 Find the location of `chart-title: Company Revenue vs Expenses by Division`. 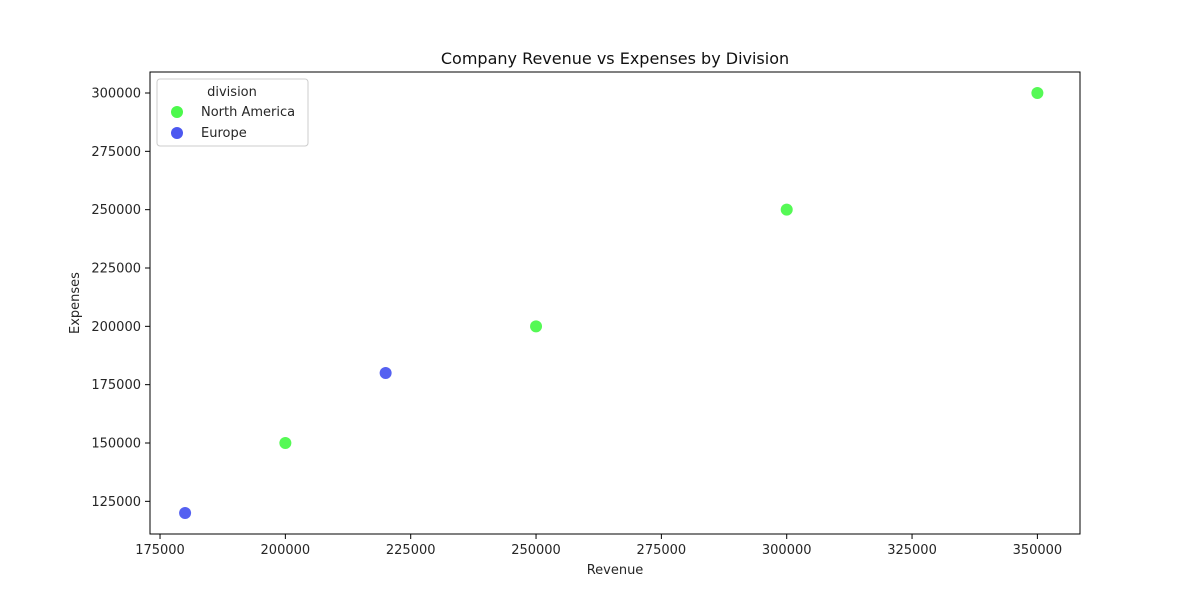

chart-title: Company Revenue vs Expenses by Division is located at coordinates (615, 58).